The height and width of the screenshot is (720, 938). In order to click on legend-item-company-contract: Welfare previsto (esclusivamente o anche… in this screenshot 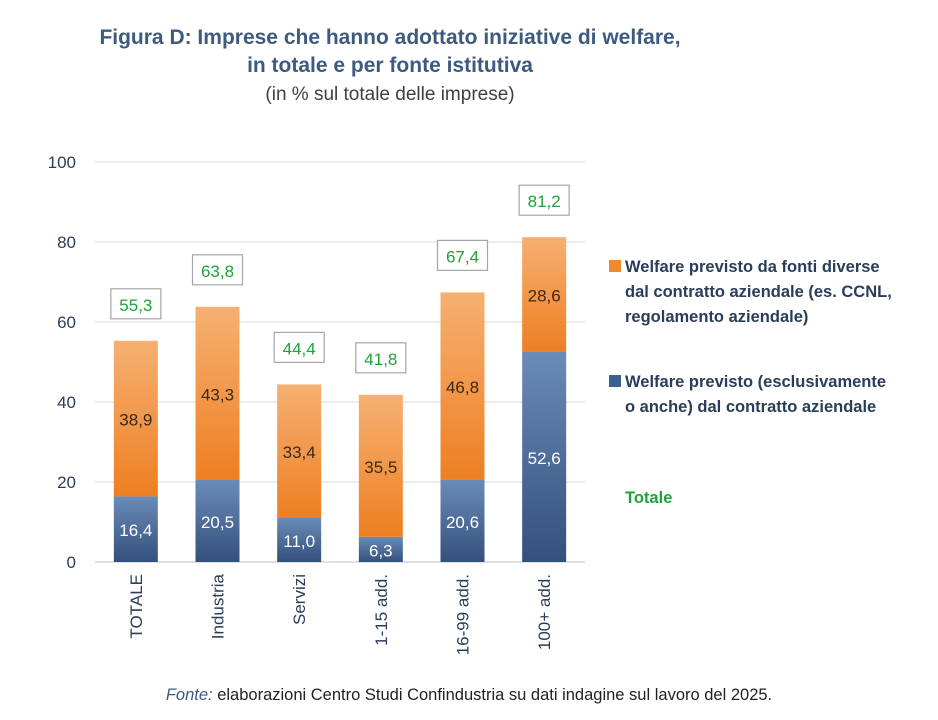, I will do `click(769, 395)`.